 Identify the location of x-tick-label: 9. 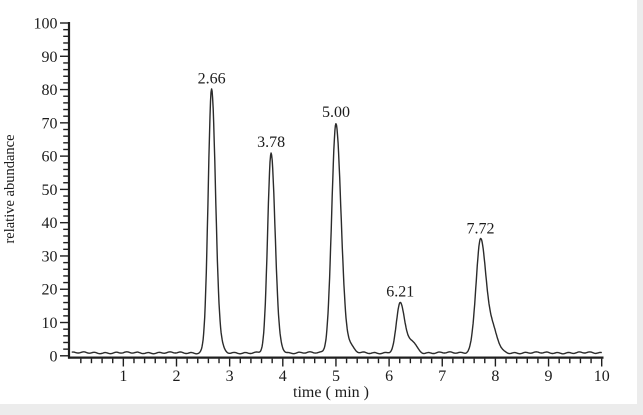
(549, 376).